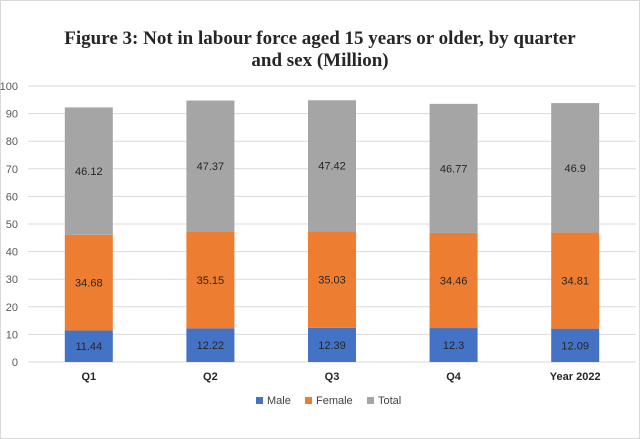  I want to click on x-category-label: Q1, so click(88, 377).